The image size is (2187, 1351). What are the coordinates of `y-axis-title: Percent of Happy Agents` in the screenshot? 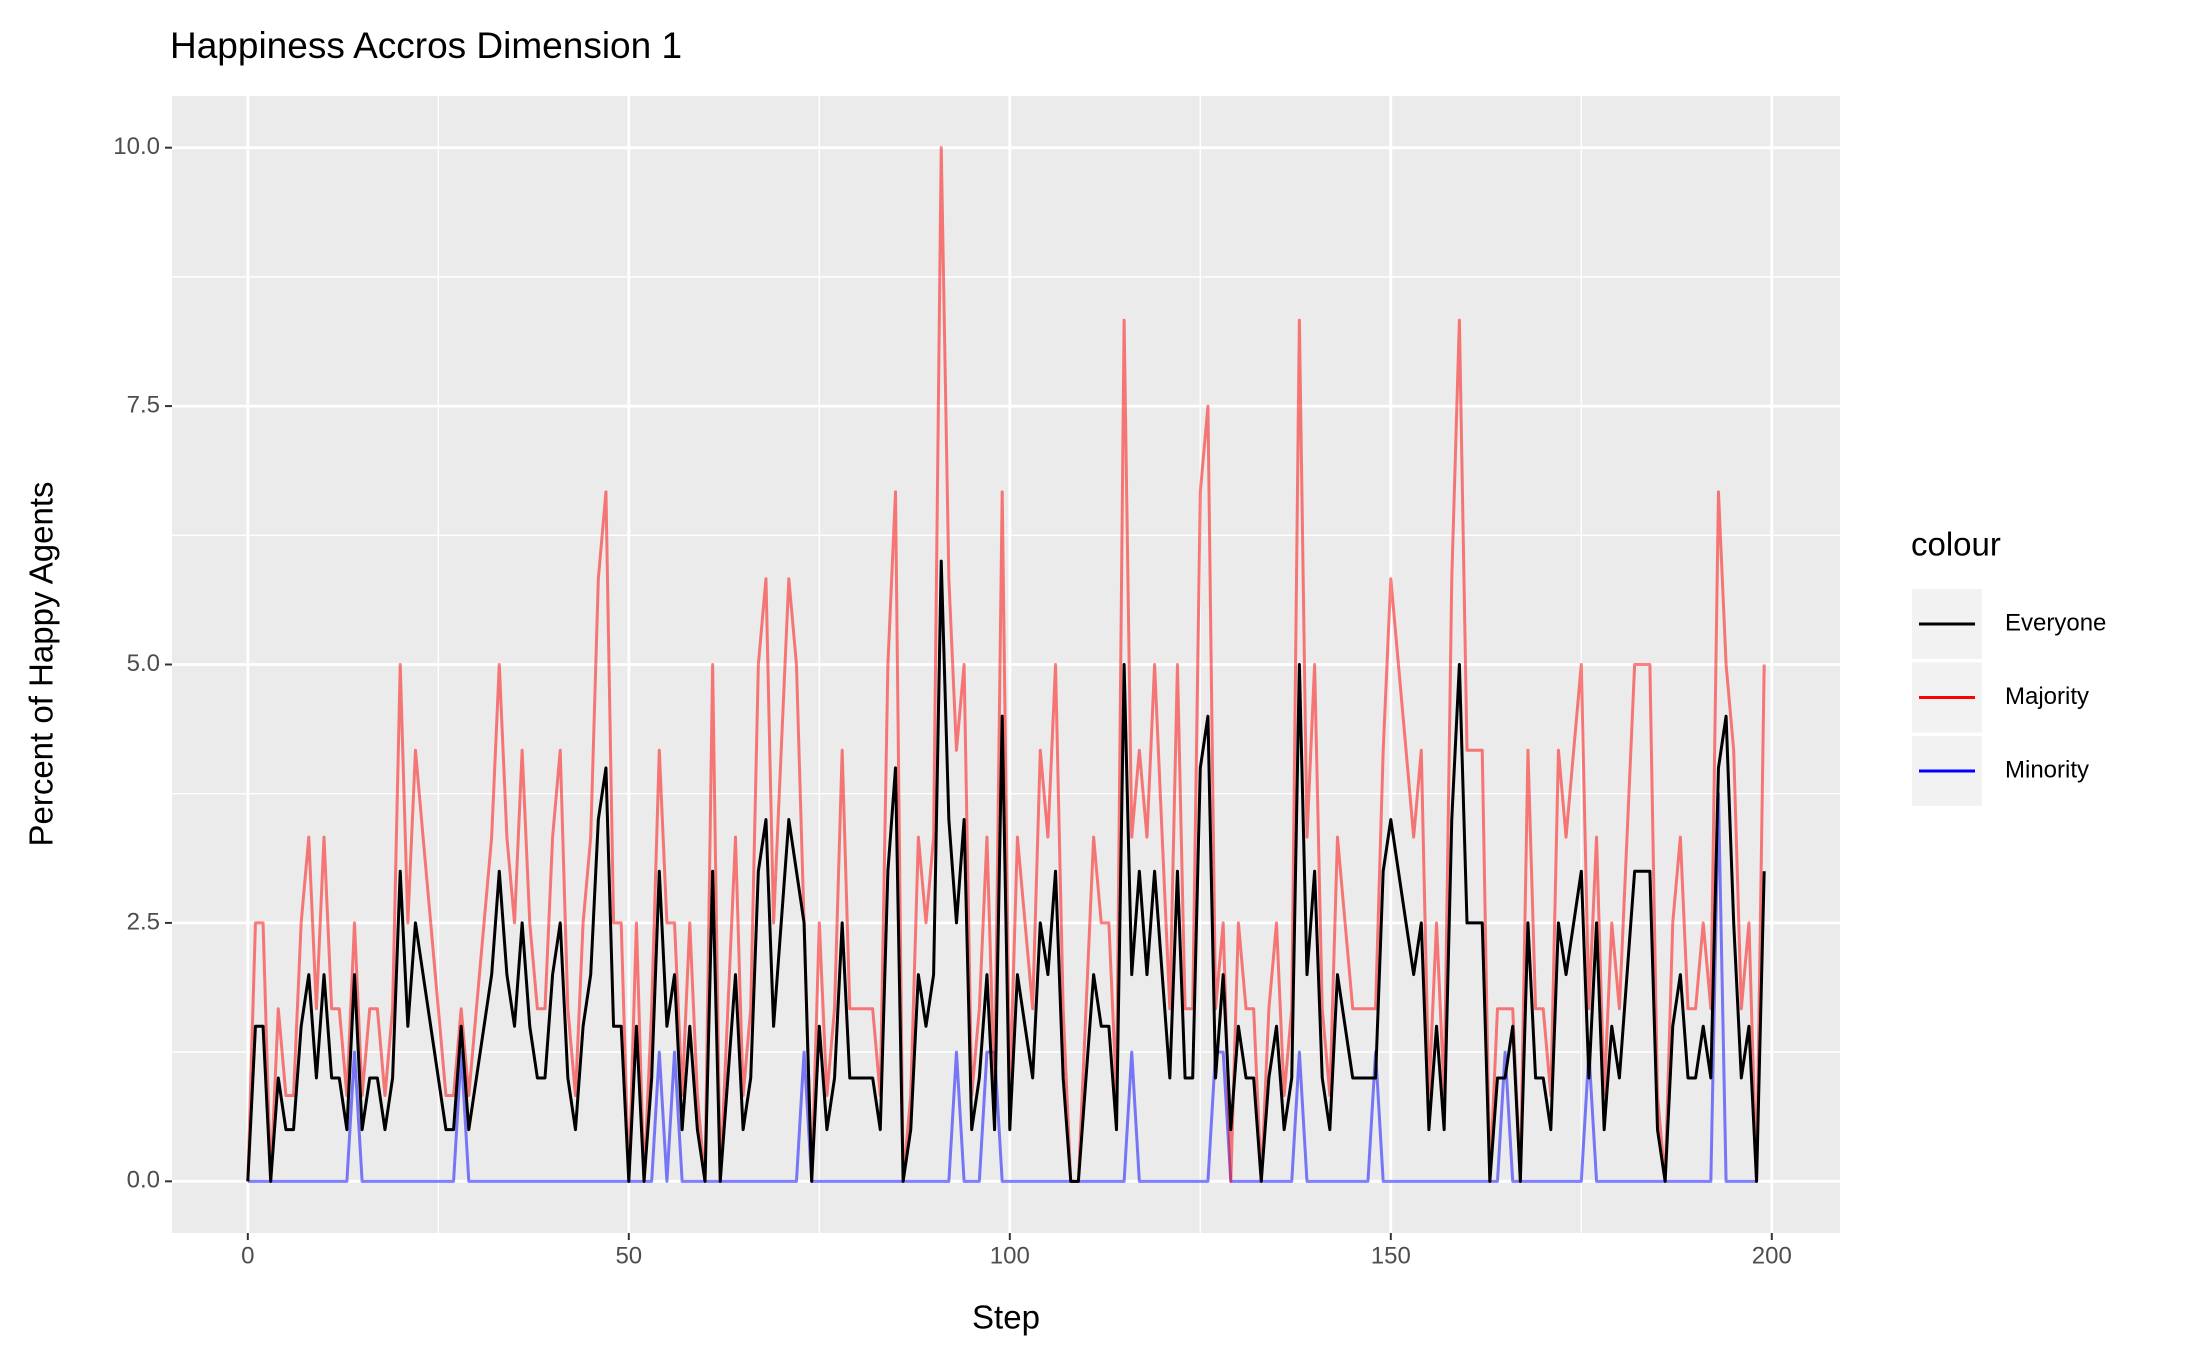 It's located at (41, 663).